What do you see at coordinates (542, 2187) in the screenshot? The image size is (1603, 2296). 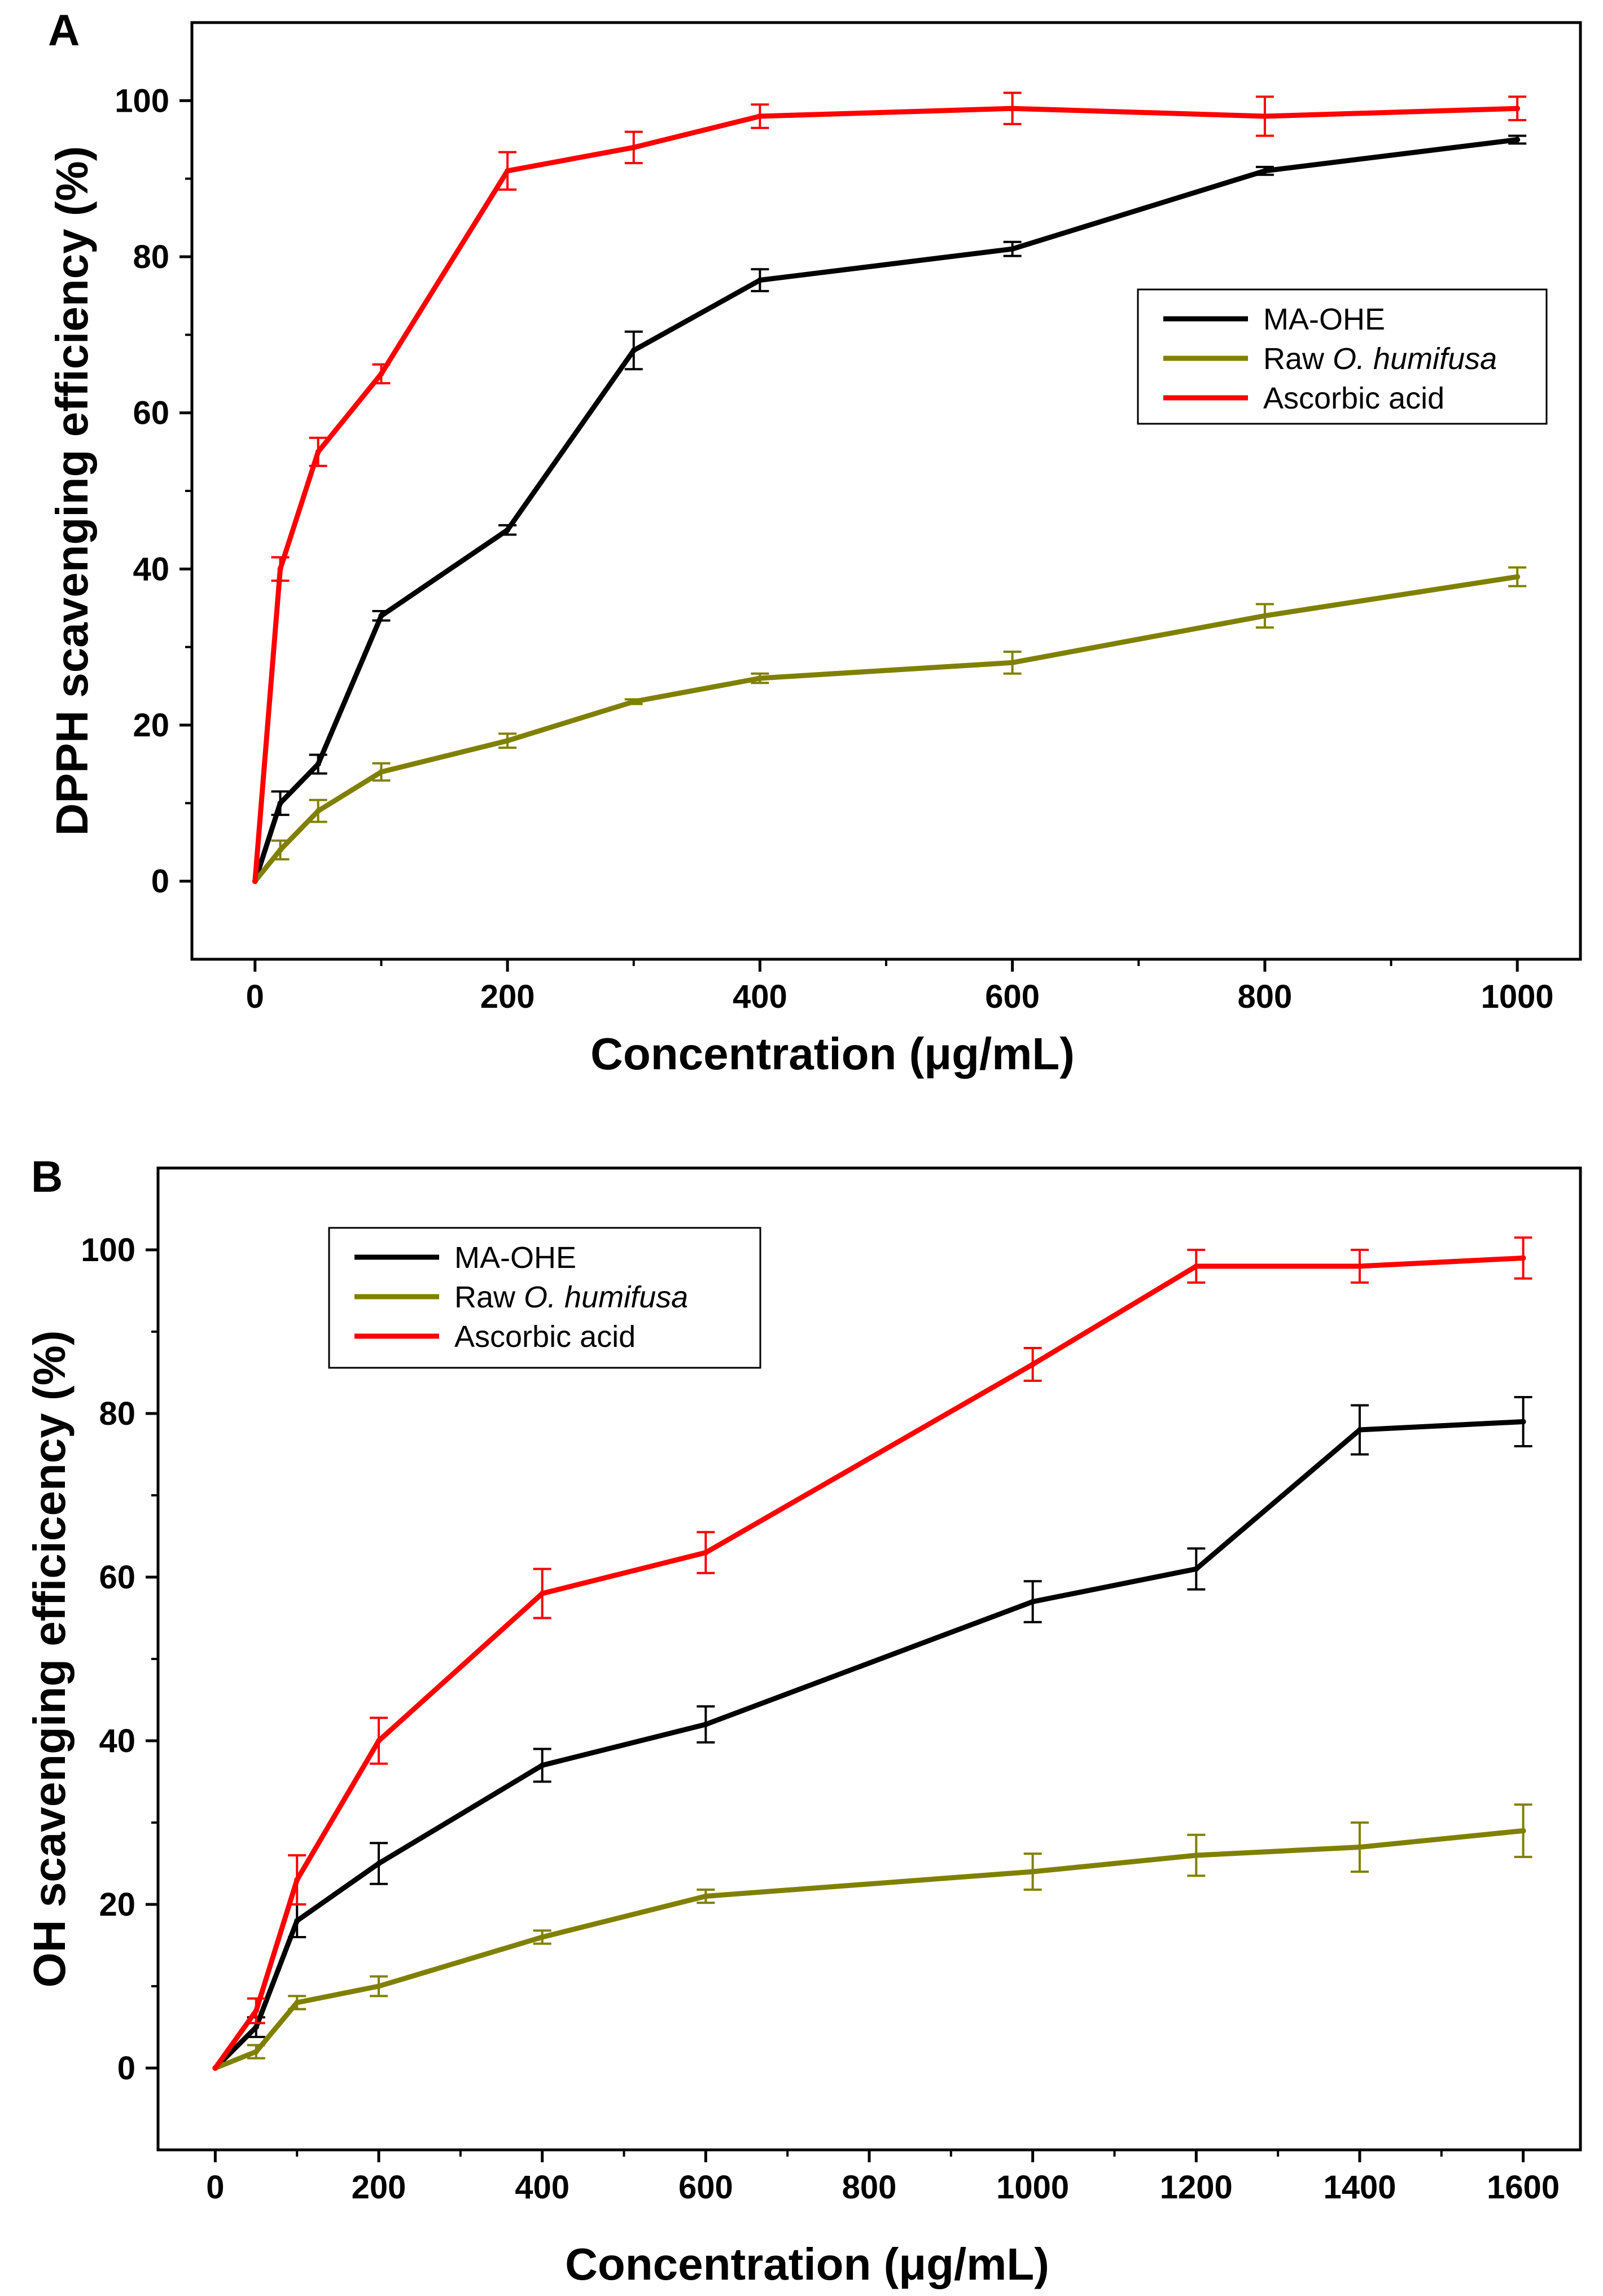 I see `x-tick-label: 400` at bounding box center [542, 2187].